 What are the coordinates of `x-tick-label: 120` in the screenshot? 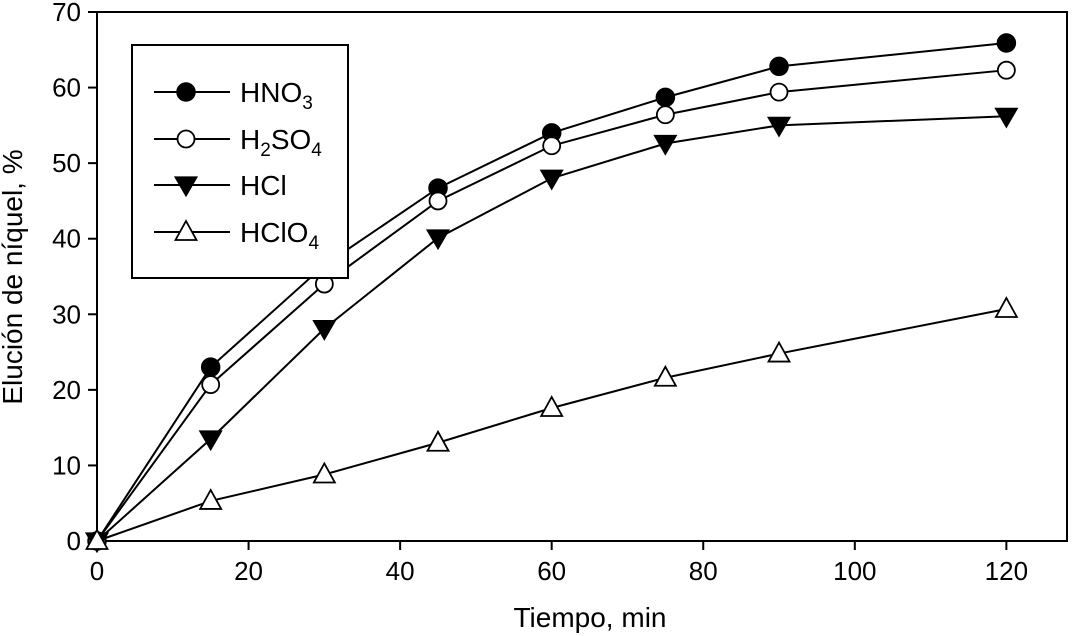 It's located at (1006, 571).